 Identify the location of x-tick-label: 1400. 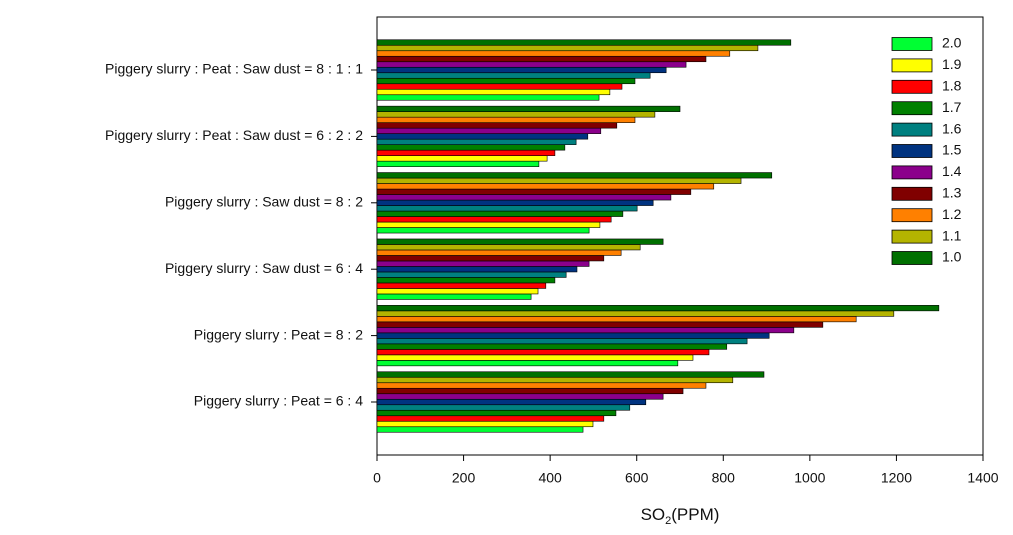
(982, 478).